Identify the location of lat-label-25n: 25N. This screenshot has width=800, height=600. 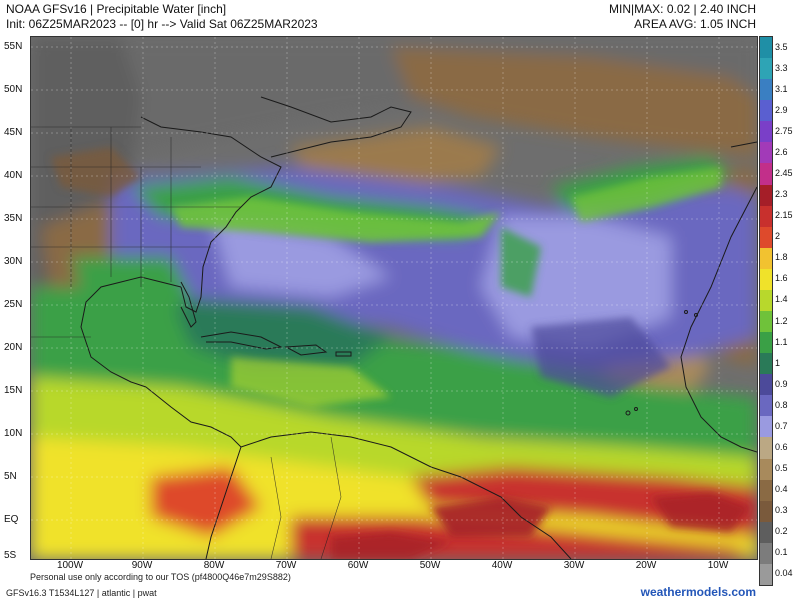
(13, 304).